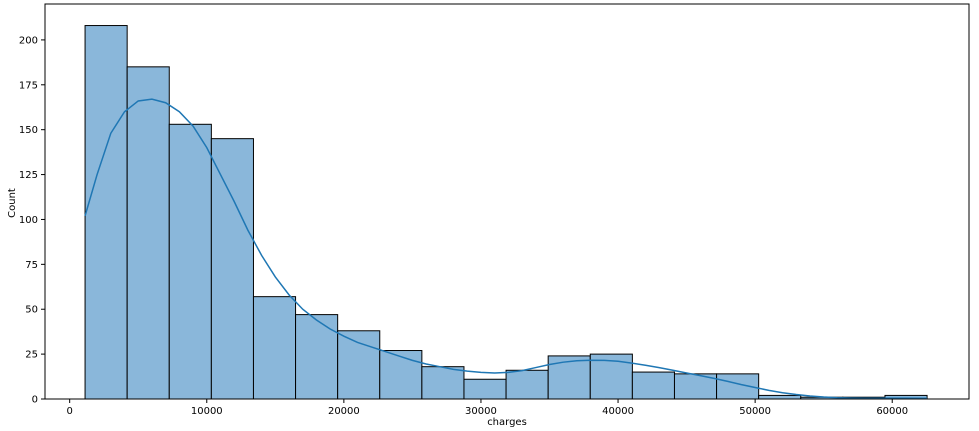 The image size is (979, 431). I want to click on x-tick-label: 30000, so click(481, 411).